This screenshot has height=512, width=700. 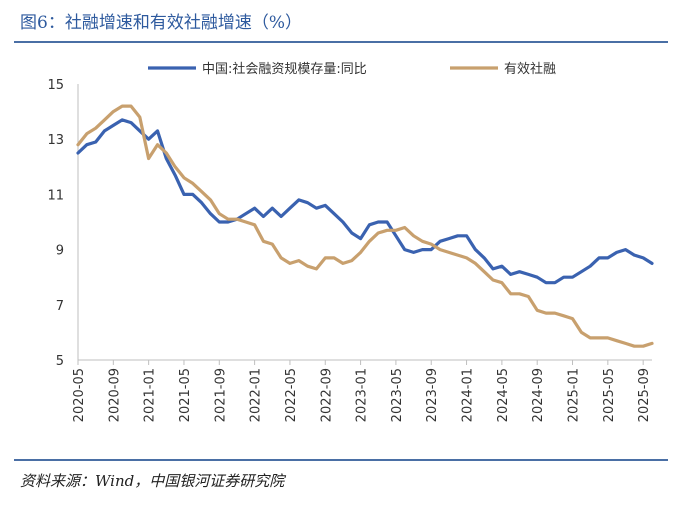 I want to click on y-tick-label: 5, so click(x=60, y=361).